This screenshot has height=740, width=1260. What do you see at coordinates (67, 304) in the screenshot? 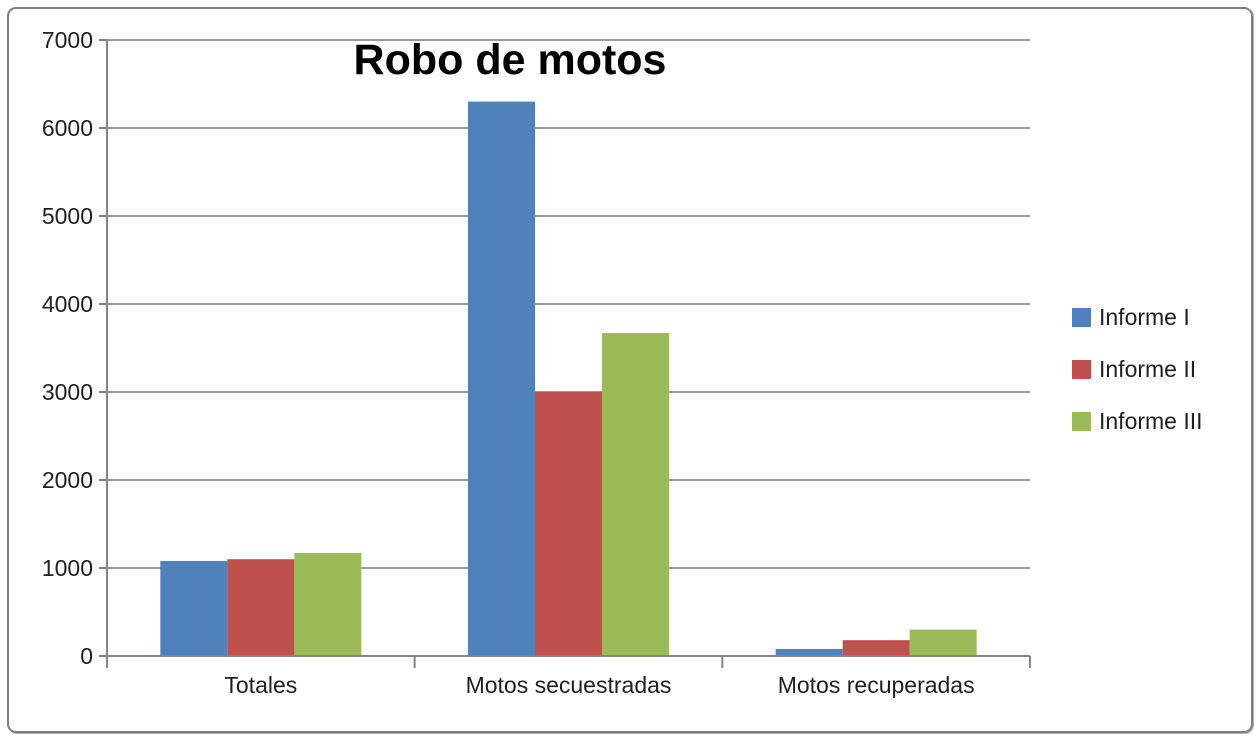
I see `y-tick-label: 4000` at bounding box center [67, 304].